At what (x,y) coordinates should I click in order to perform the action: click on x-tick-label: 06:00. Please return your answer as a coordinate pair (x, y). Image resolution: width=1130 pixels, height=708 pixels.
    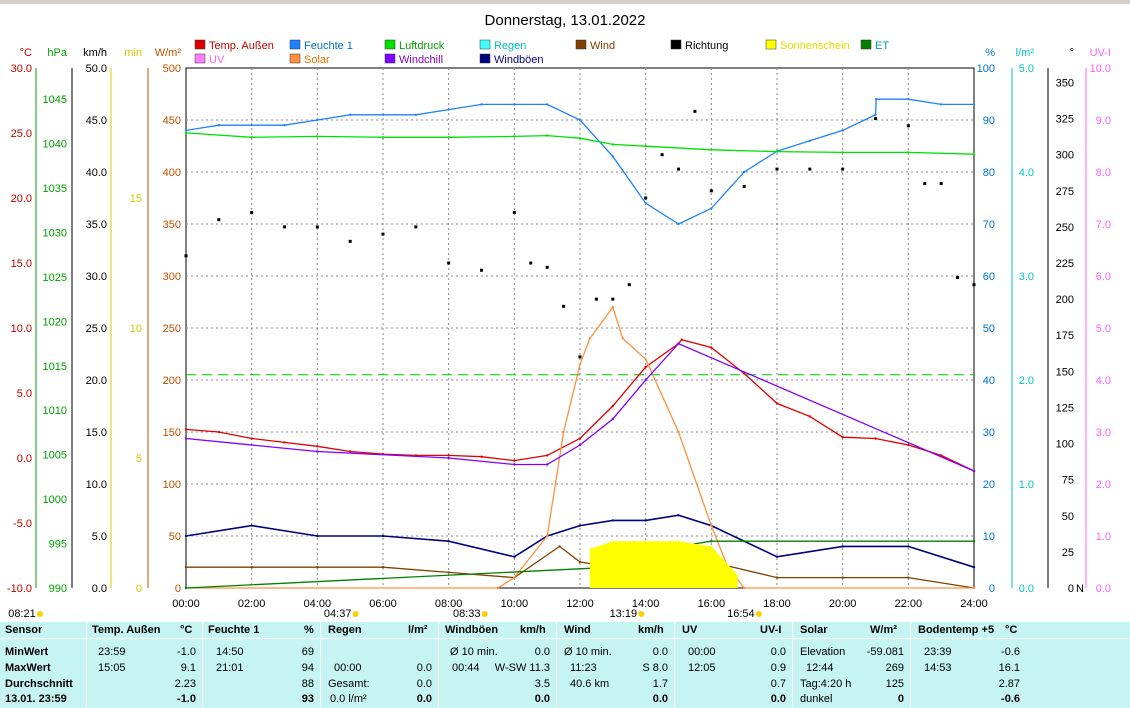
    Looking at the image, I should click on (383, 604).